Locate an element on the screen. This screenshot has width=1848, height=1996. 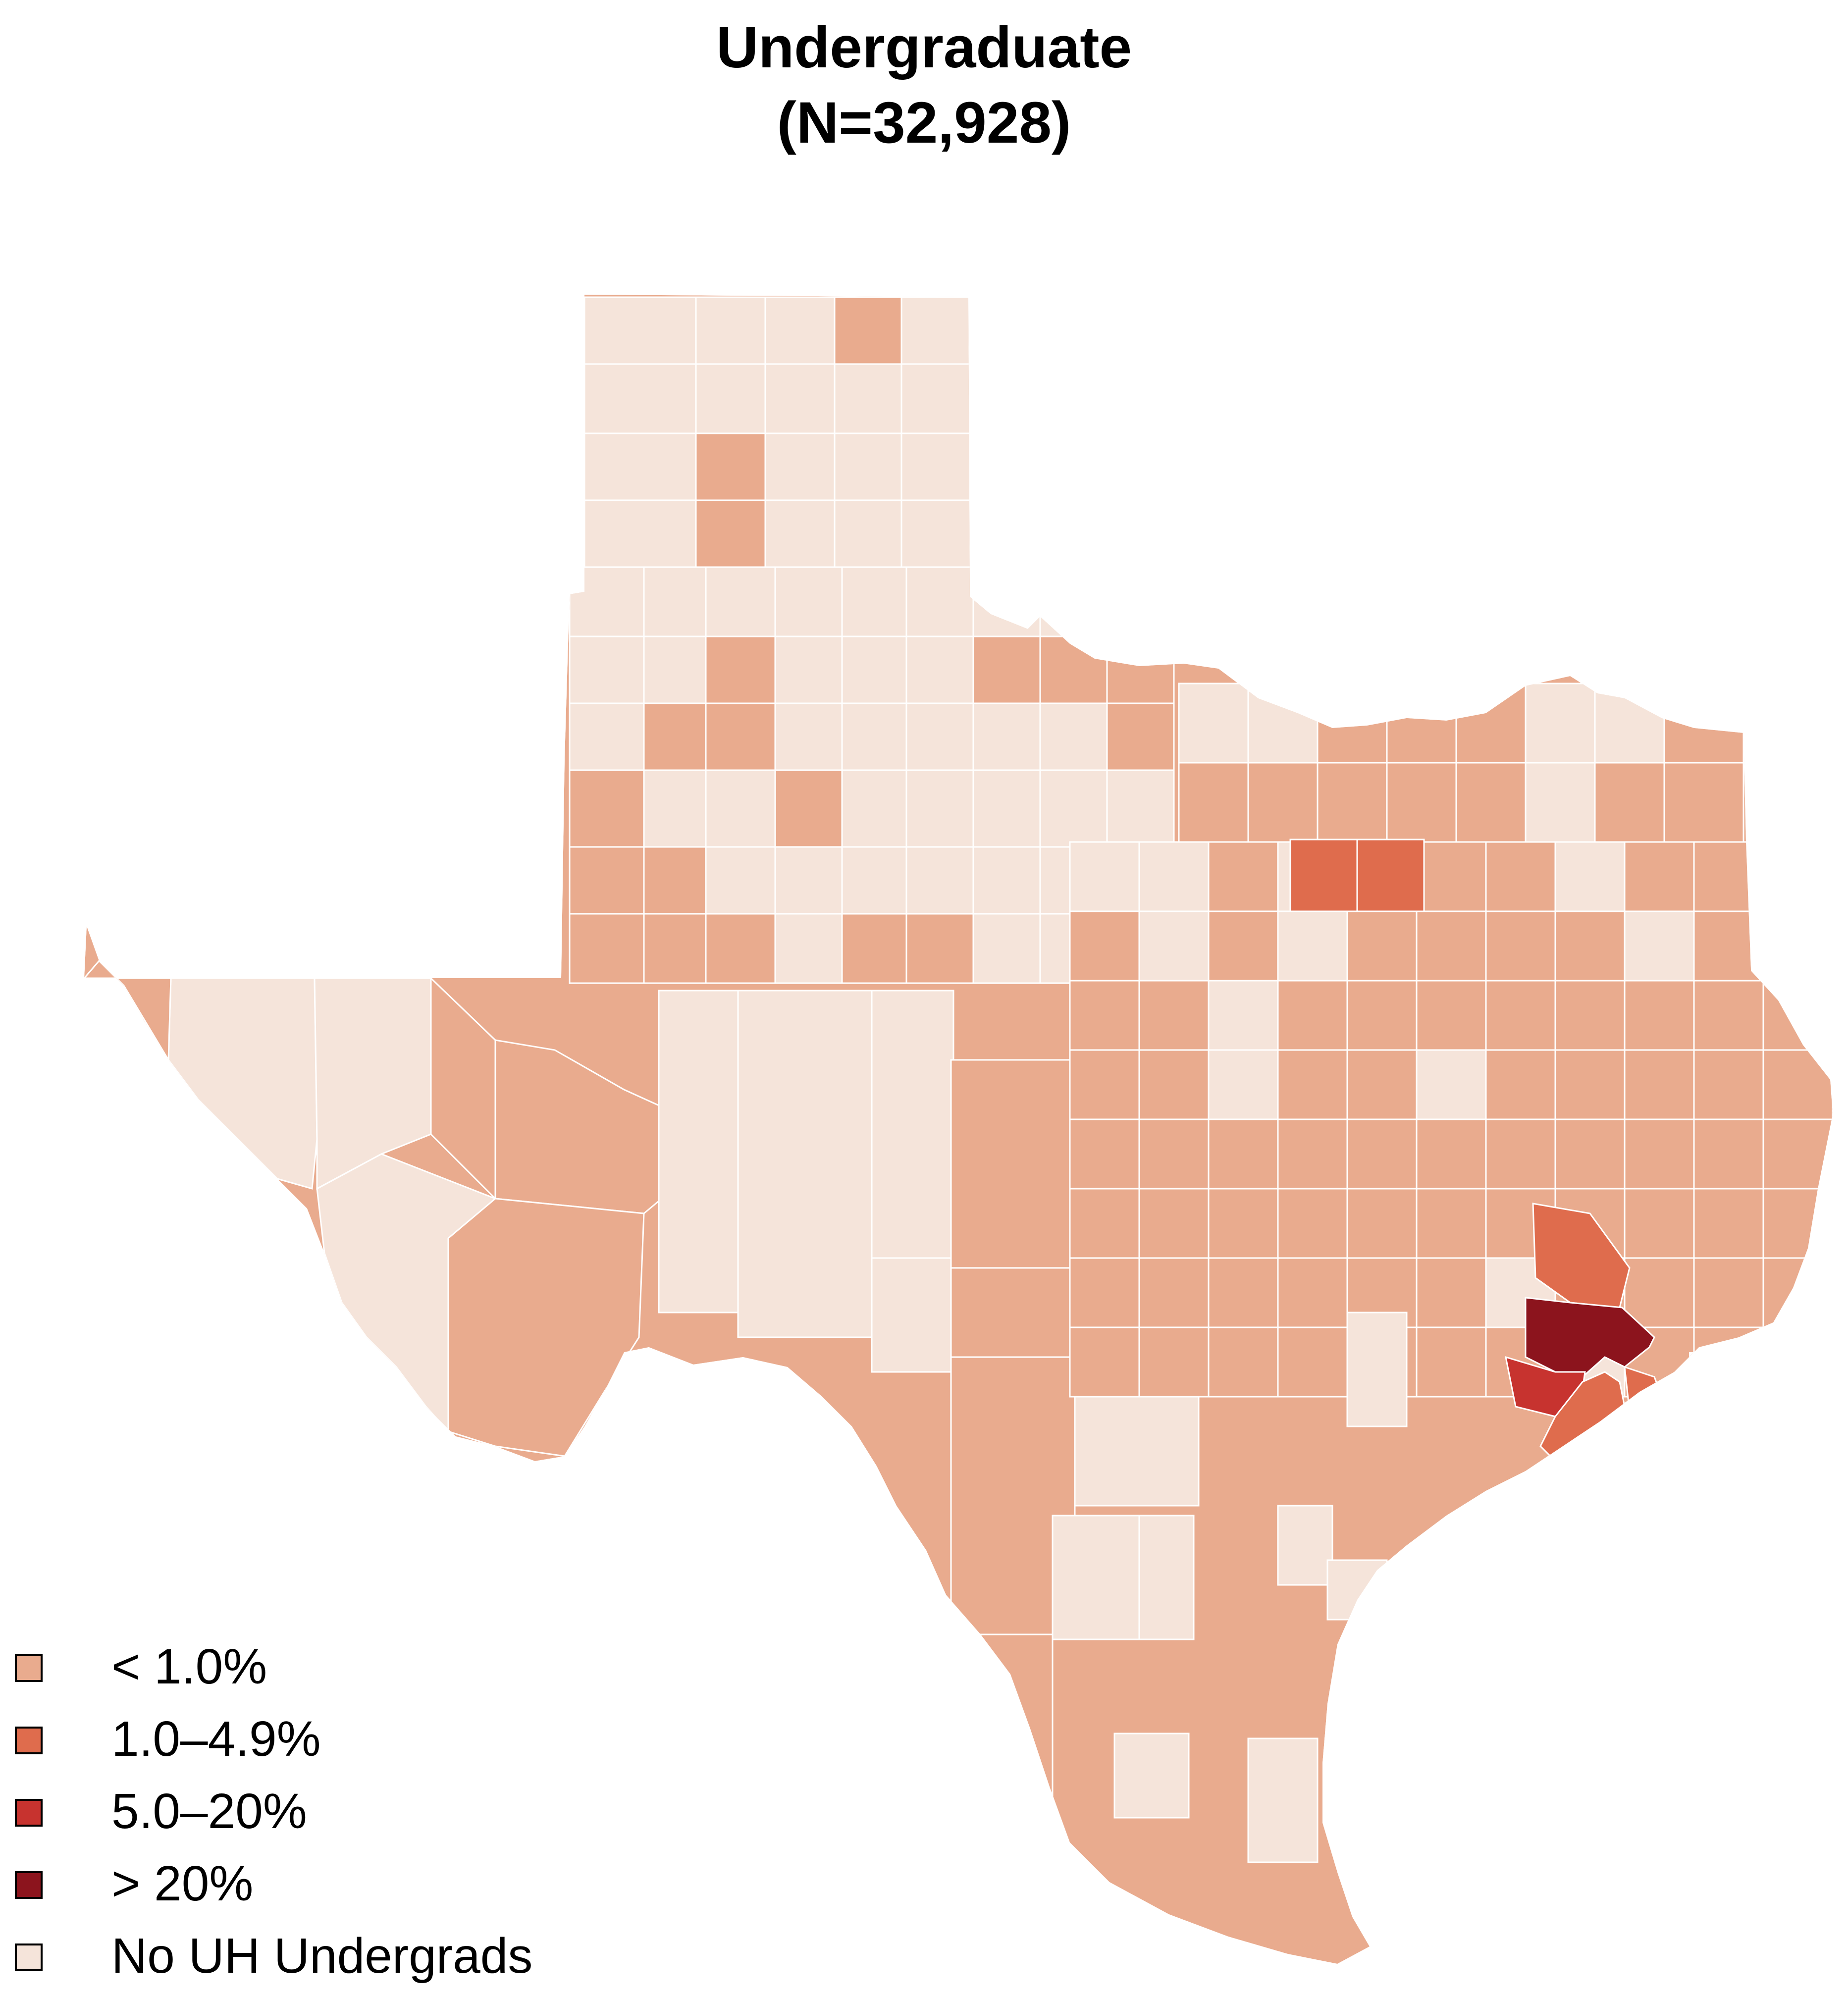
legend-label: 1.0–4.9% is located at coordinates (216, 1739).